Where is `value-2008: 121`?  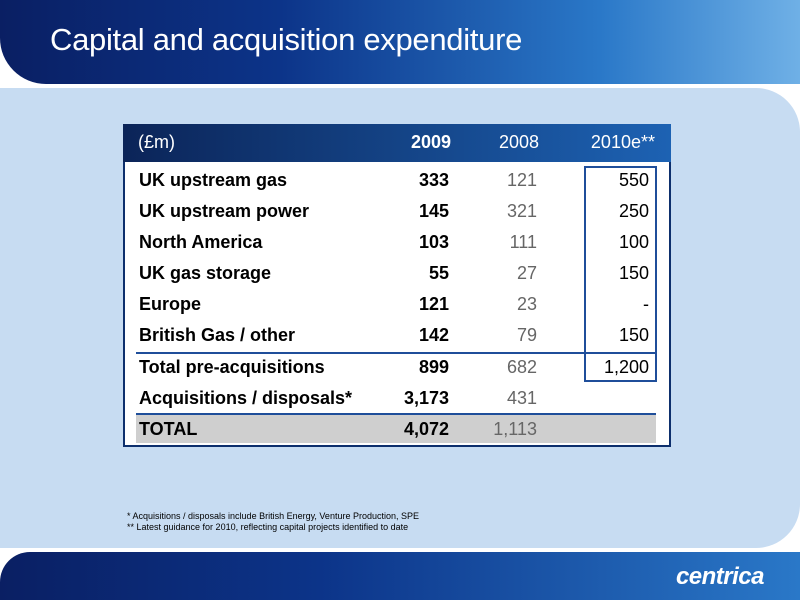 value-2008: 121 is located at coordinates (521, 180).